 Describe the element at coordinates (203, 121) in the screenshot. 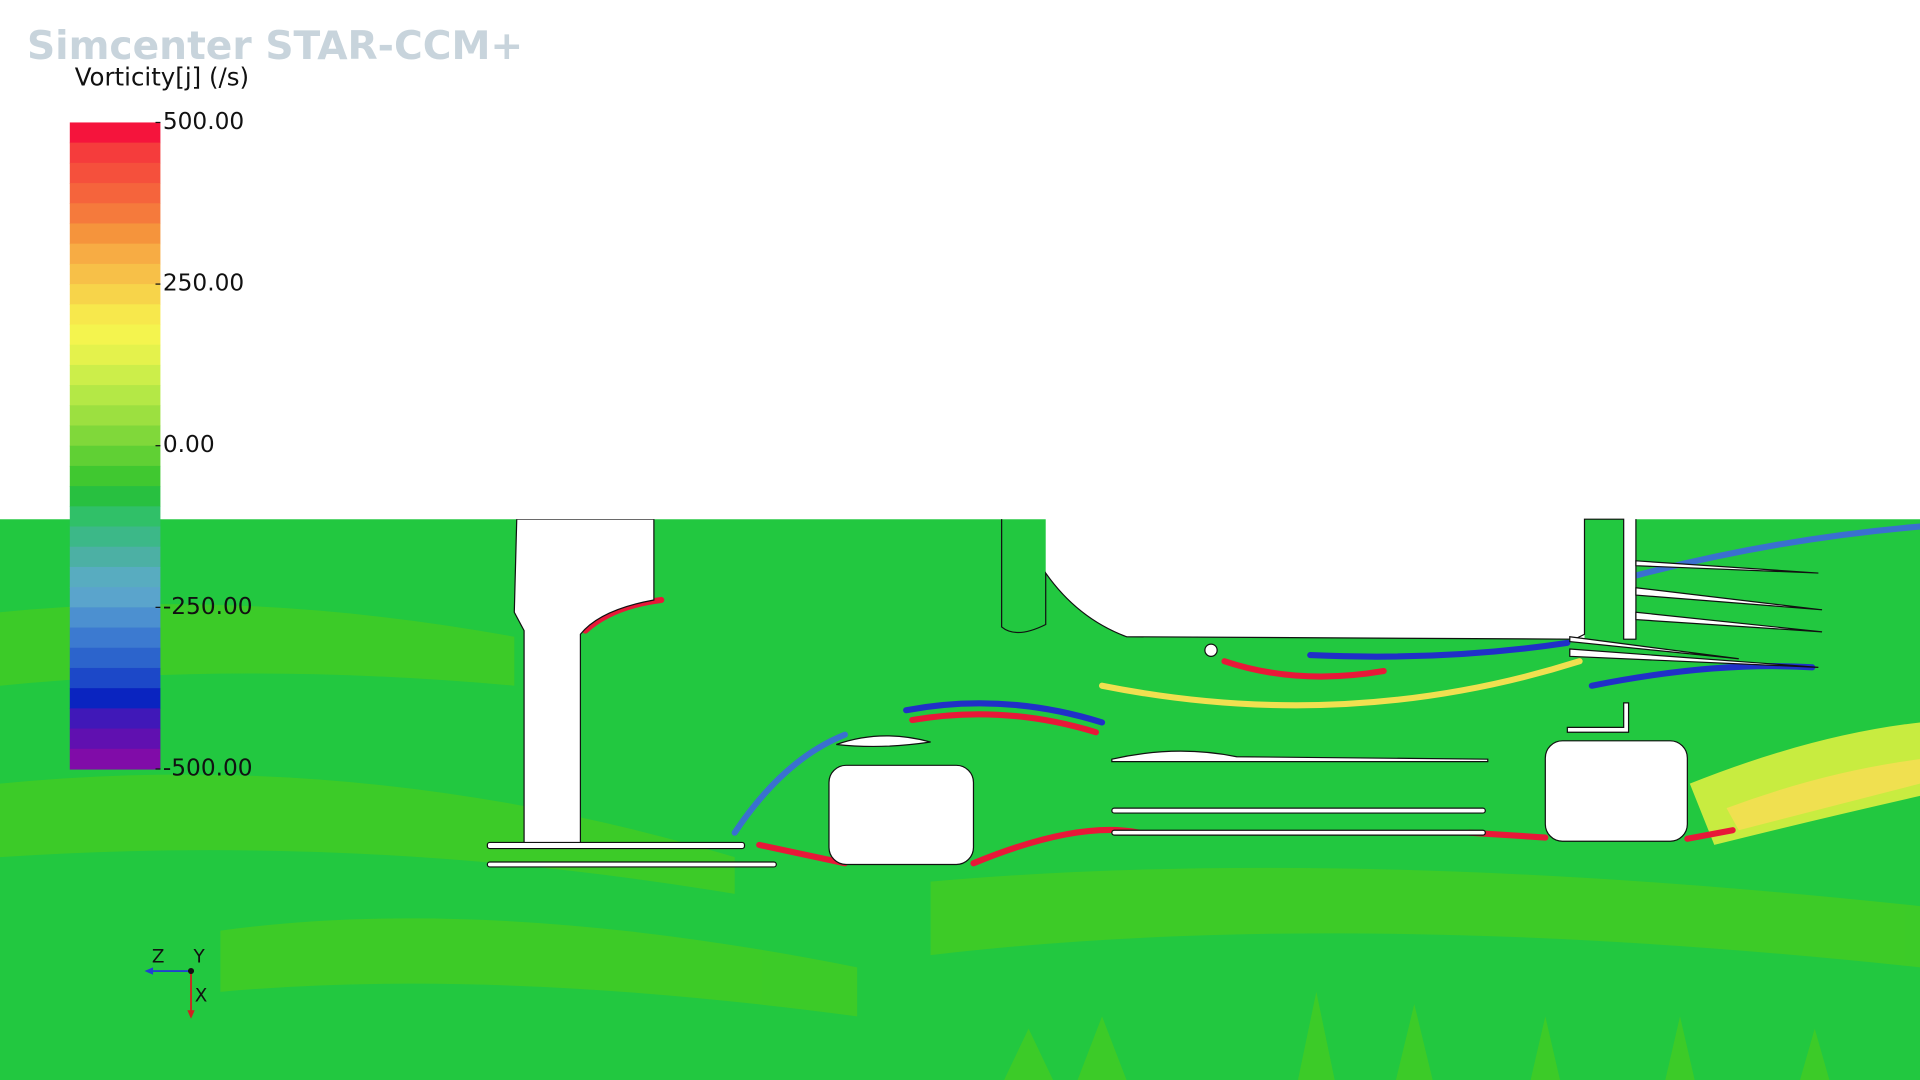

I see `colorbar-tick-label: 500.00` at that location.